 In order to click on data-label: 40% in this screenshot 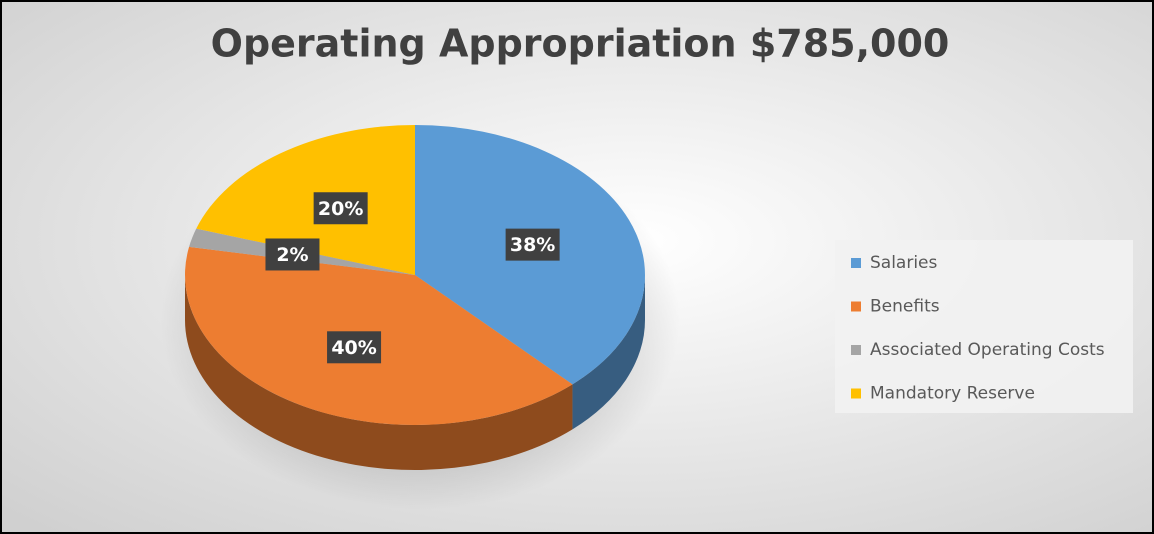, I will do `click(353, 348)`.